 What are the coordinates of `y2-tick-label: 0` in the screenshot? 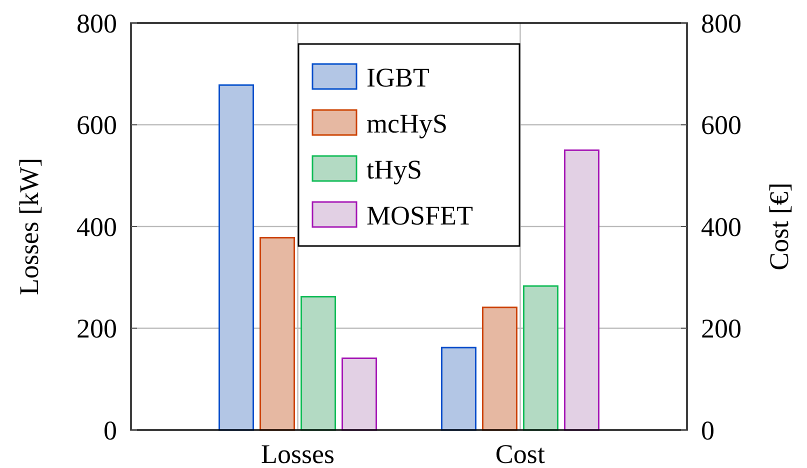 It's located at (707, 430).